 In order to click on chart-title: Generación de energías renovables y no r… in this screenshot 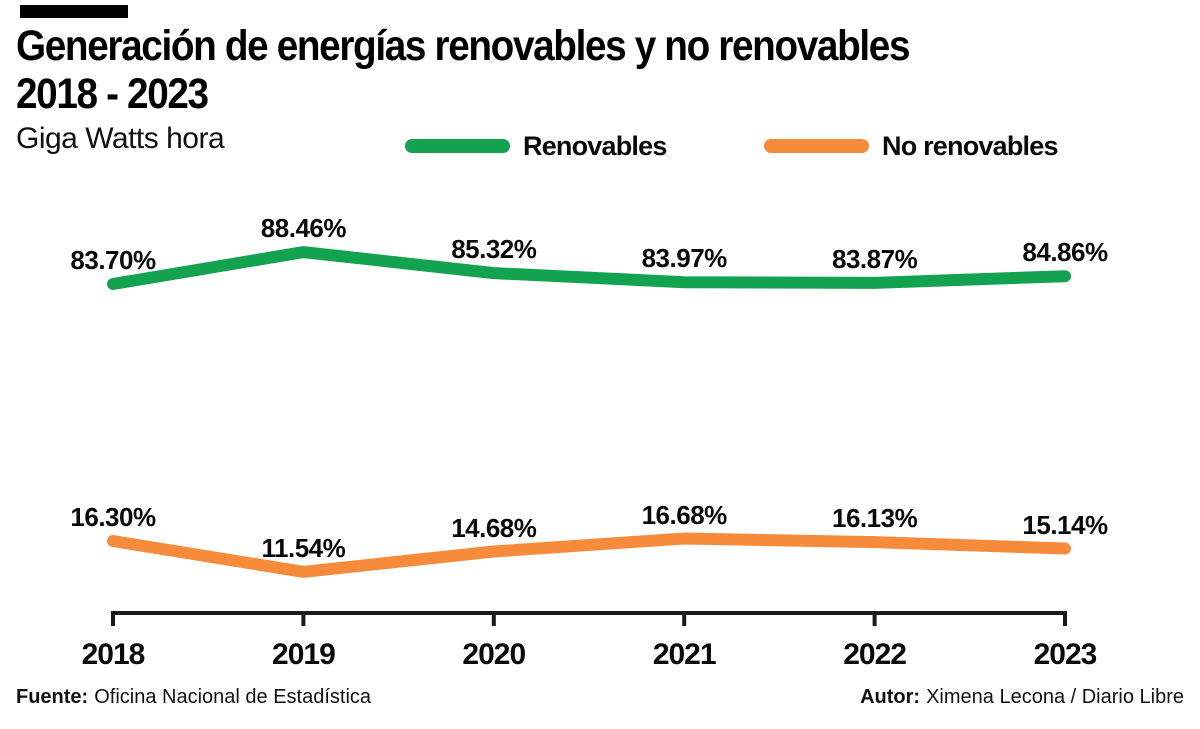, I will do `click(463, 70)`.